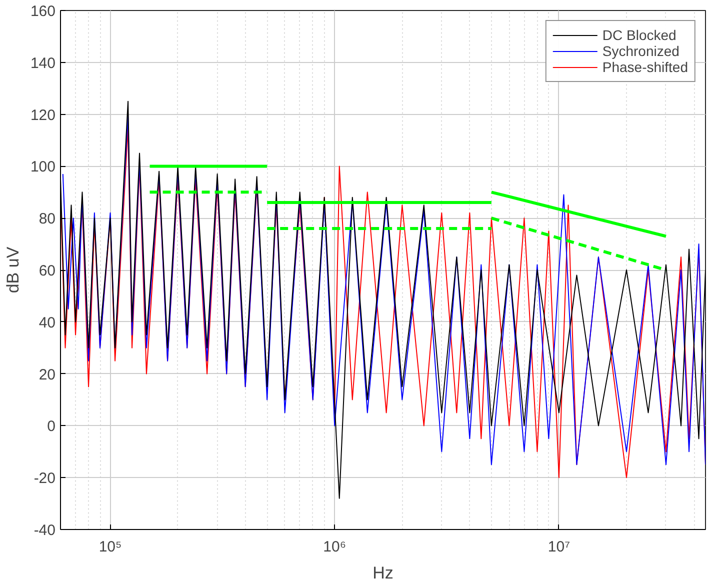 Image resolution: width=710 pixels, height=585 pixels. Describe the element at coordinates (47, 271) in the screenshot. I see `y-tick-label: 60` at that location.